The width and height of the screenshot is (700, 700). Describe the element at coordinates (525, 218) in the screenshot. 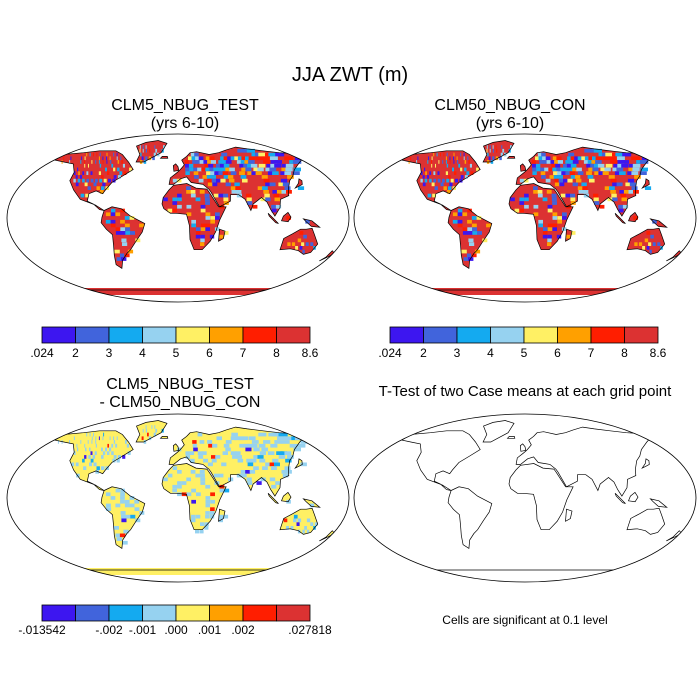

I see `map-border` at that location.